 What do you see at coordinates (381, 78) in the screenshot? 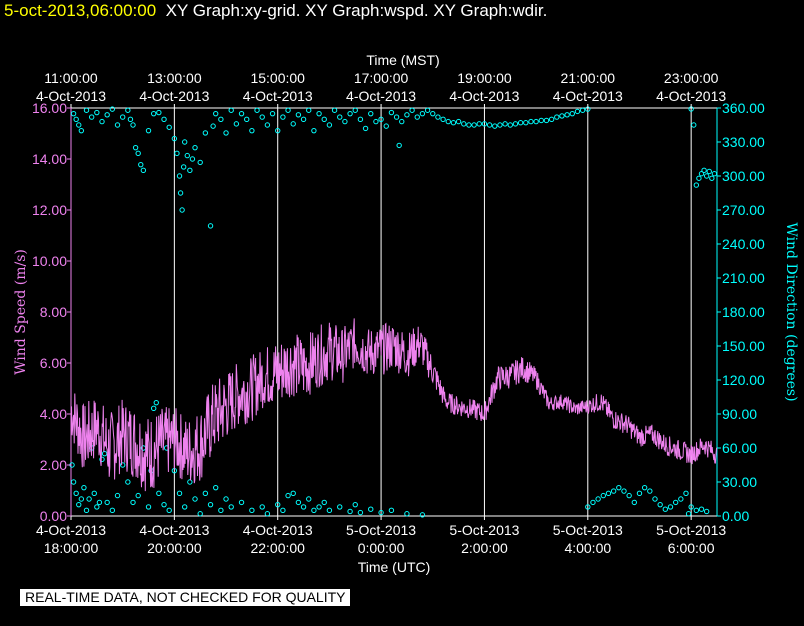
I see `top-tick-time: 17:00:00` at bounding box center [381, 78].